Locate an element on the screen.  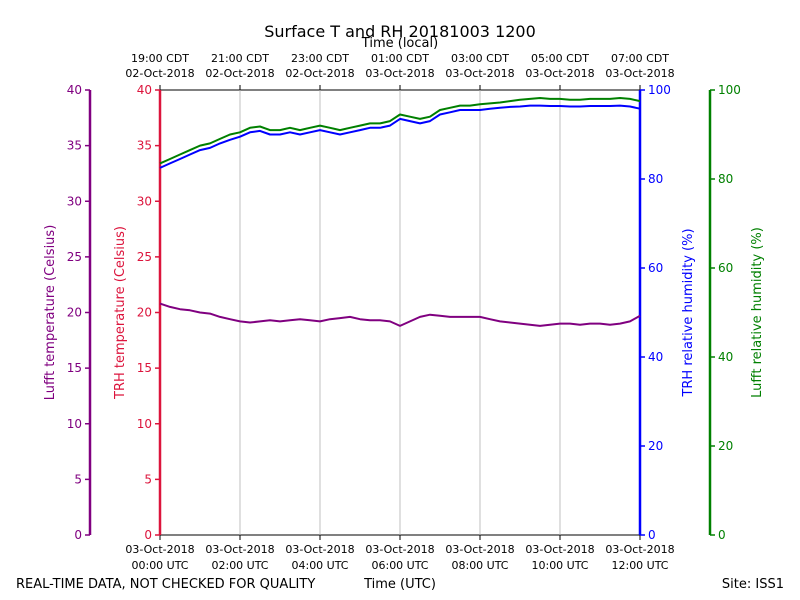
x-tick-label-utc-time: 08:00 UTC is located at coordinates (479, 565).